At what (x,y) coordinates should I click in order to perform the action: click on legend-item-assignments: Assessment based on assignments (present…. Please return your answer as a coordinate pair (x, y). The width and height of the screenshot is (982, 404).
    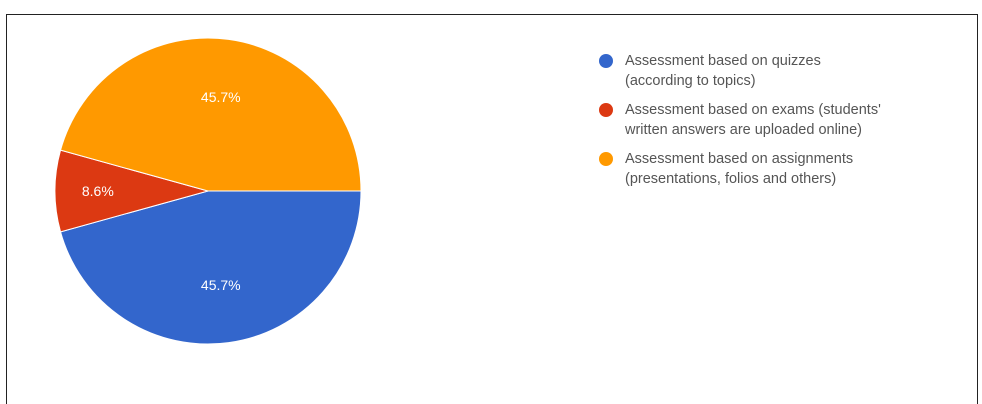
    Looking at the image, I should click on (783, 169).